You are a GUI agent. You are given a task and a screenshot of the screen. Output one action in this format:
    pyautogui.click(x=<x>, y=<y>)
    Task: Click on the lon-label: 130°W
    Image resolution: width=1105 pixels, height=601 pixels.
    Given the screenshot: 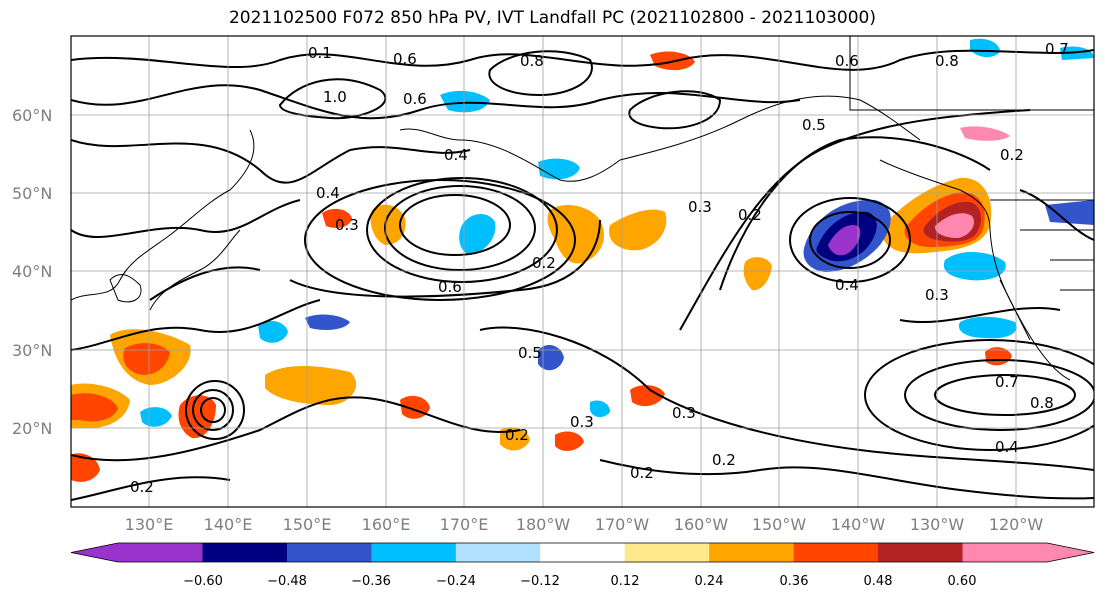 What is the action you would take?
    pyautogui.click(x=937, y=524)
    